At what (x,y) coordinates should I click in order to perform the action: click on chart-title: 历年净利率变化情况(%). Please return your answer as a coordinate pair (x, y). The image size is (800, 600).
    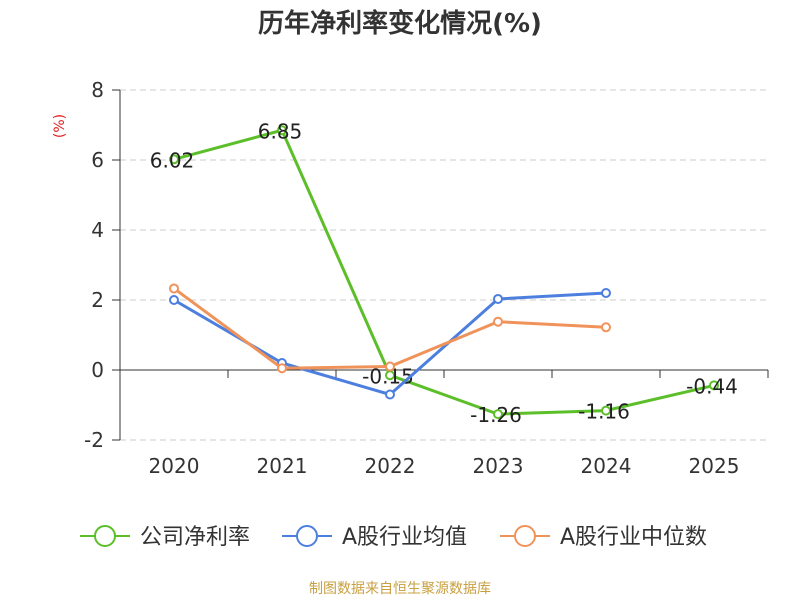
    Looking at the image, I should click on (400, 23).